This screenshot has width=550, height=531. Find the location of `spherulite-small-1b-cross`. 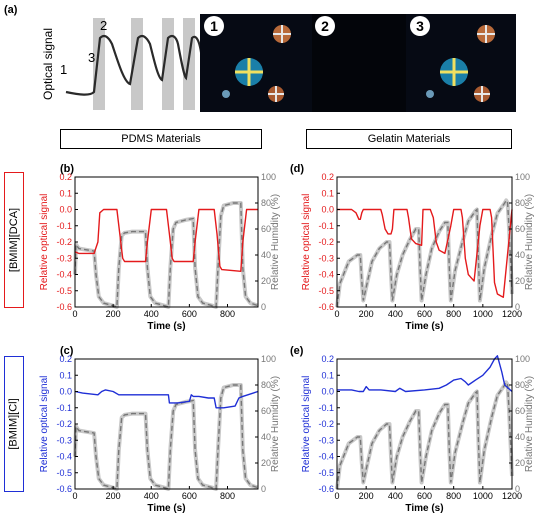

spherulite-small-1b-cross is located at coordinates (276, 94).